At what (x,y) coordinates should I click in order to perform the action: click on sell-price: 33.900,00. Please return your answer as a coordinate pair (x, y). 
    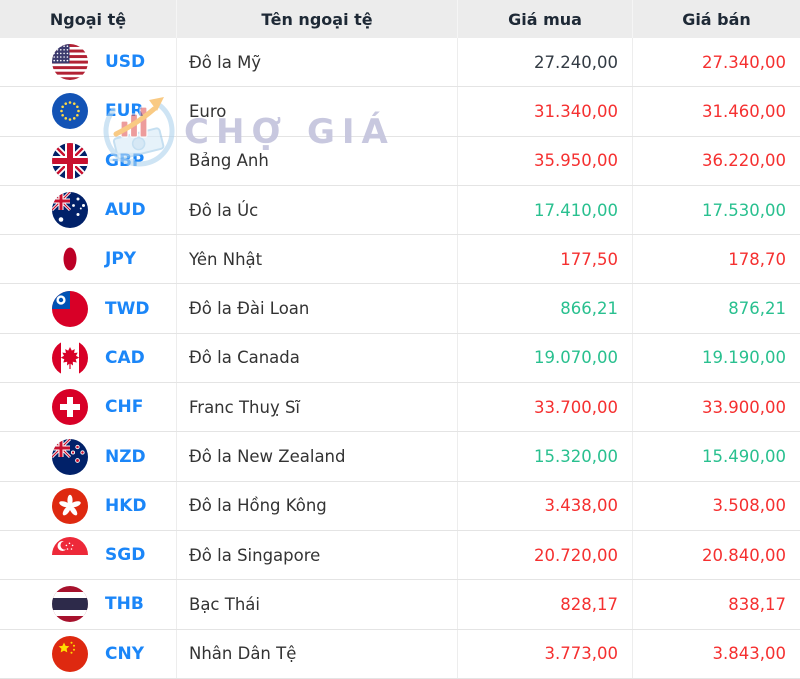
    Looking at the image, I should click on (716, 407).